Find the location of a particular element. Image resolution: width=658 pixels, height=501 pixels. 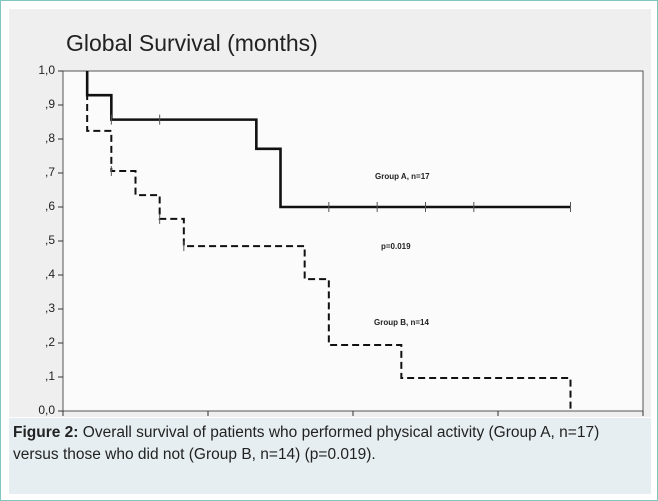

y-tick-label: ,1 is located at coordinates (50, 376).